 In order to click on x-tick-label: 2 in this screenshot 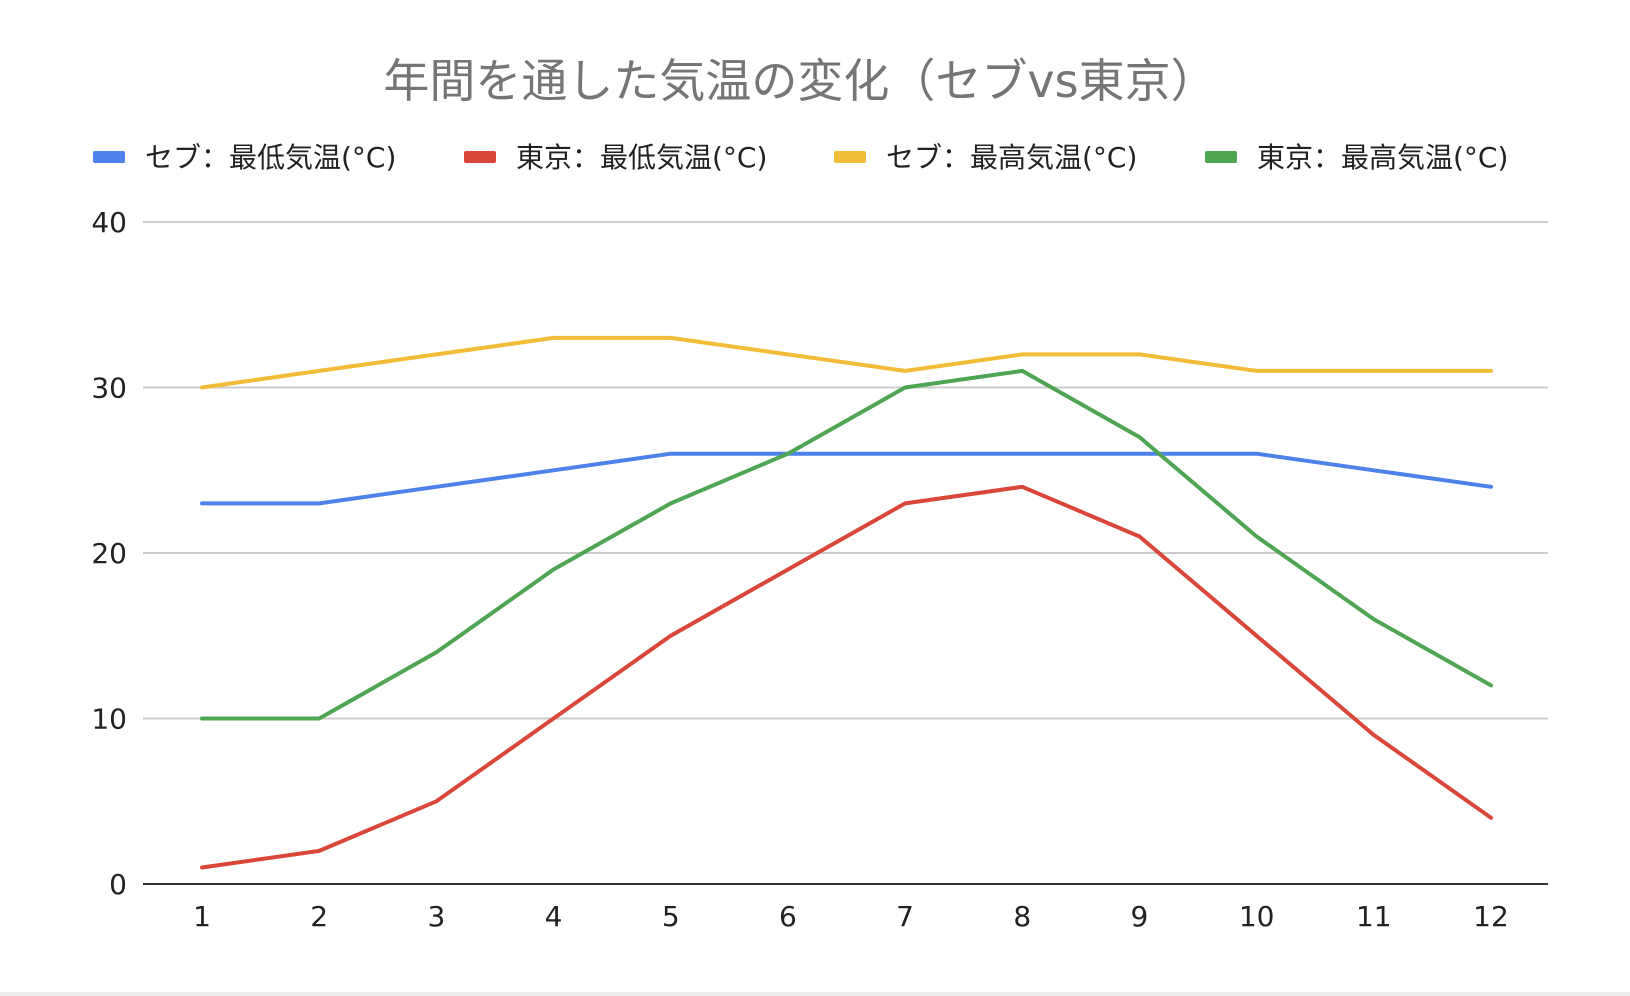, I will do `click(319, 916)`.